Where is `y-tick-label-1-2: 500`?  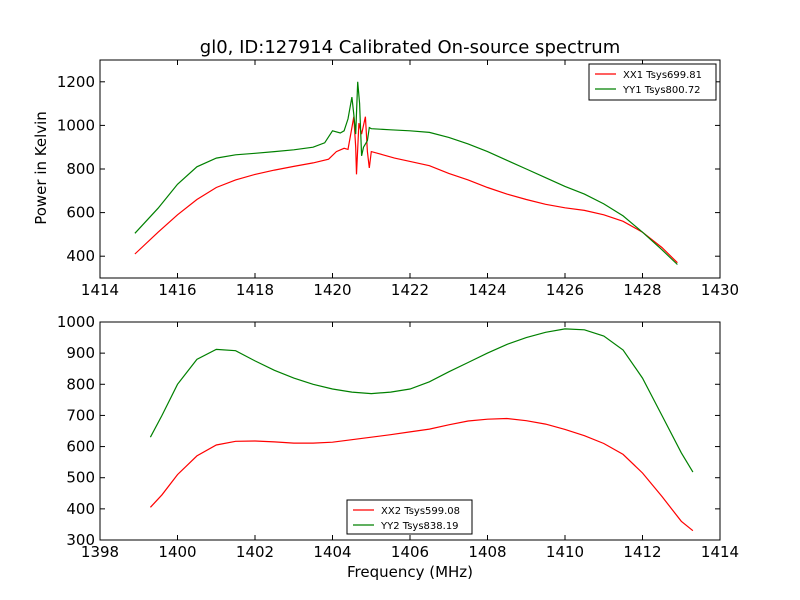 y-tick-label-1-2: 500 is located at coordinates (80, 478).